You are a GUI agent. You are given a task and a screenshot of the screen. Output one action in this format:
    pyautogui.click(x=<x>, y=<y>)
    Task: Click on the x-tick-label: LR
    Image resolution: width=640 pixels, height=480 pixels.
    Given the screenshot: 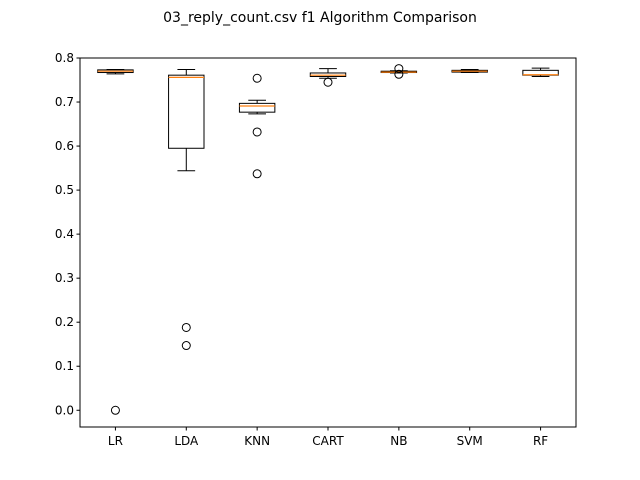 What is the action you would take?
    pyautogui.click(x=115, y=441)
    